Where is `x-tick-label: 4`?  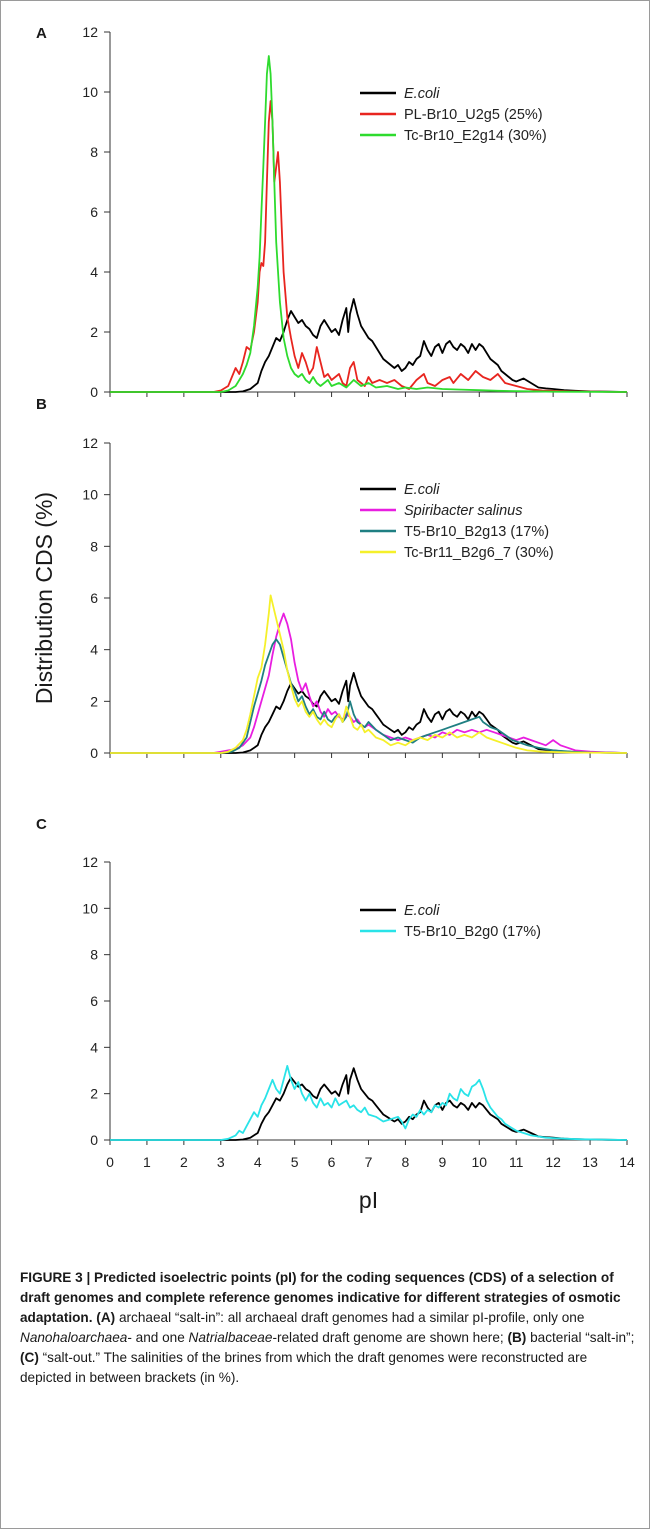 x-tick-label: 4 is located at coordinates (258, 1162).